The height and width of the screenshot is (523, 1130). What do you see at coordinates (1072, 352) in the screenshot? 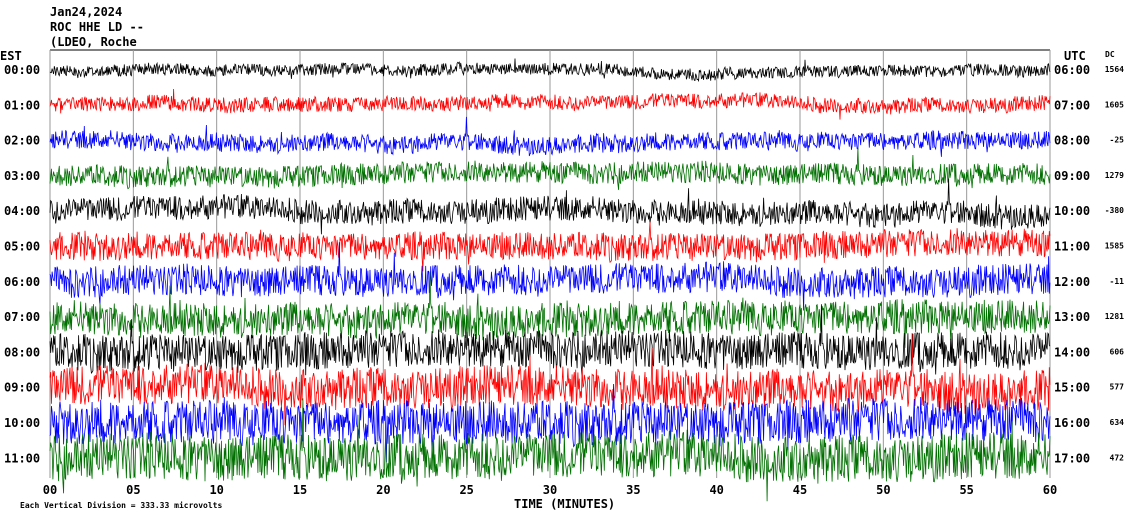
I see `utc-label: 14:00` at bounding box center [1072, 352].